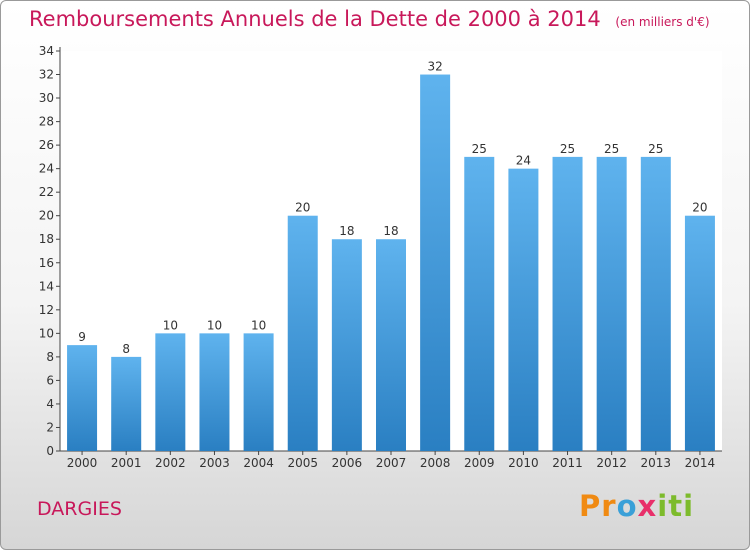 The image size is (750, 550). What do you see at coordinates (590, 506) in the screenshot?
I see `logo-letter: P` at bounding box center [590, 506].